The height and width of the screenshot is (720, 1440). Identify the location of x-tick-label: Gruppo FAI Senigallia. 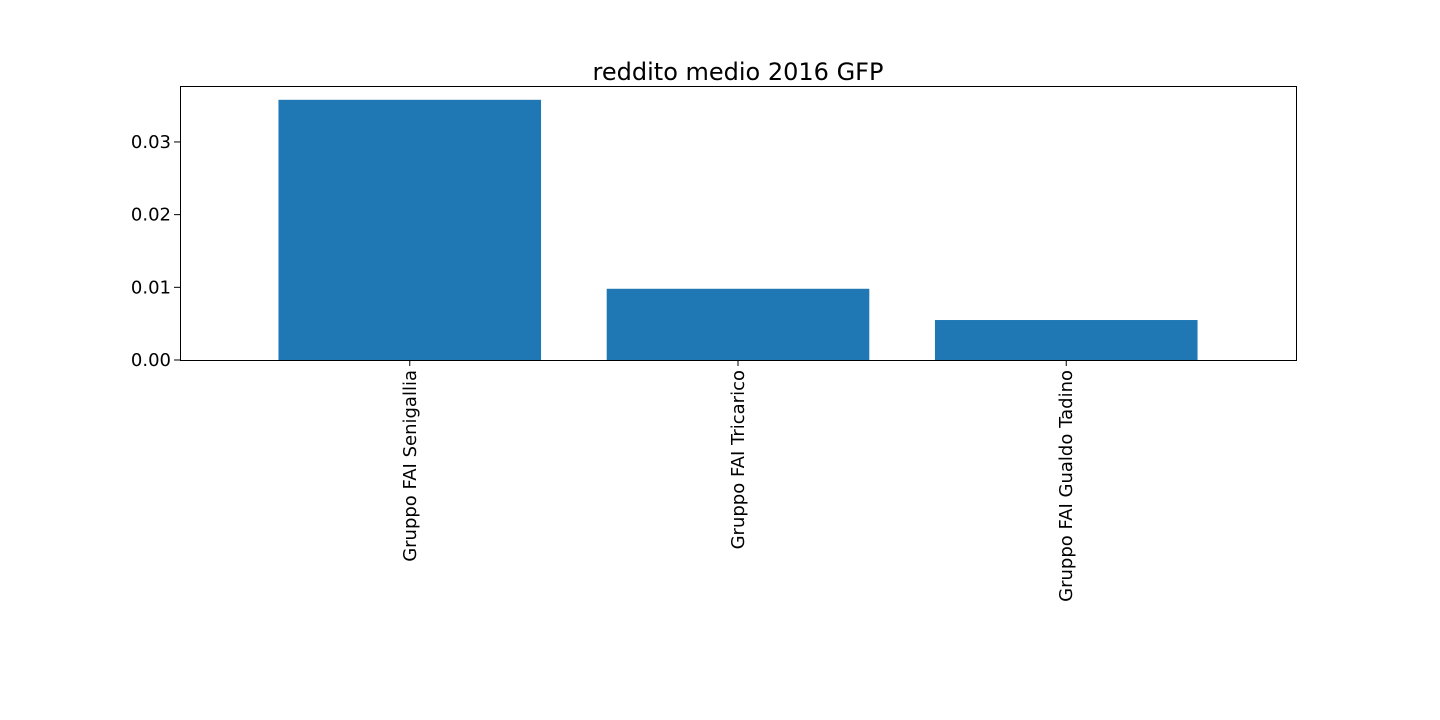
(410, 466).